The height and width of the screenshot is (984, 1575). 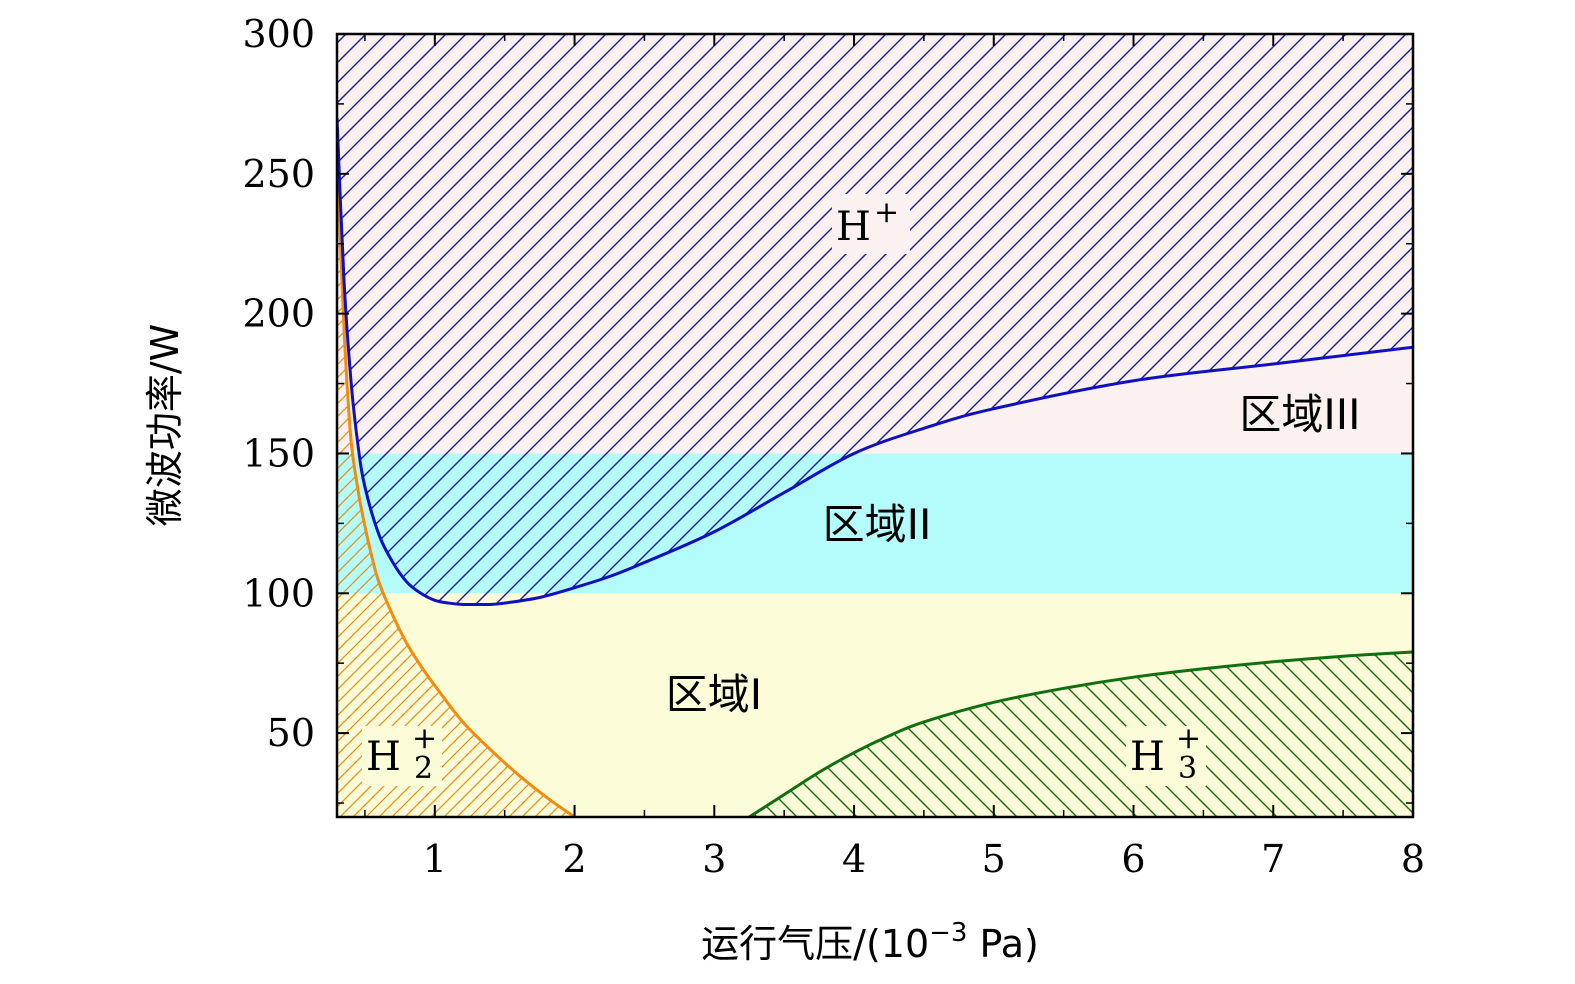 I want to click on x-axis-title: 运行气压/(10−3 Pa), so click(x=870, y=942).